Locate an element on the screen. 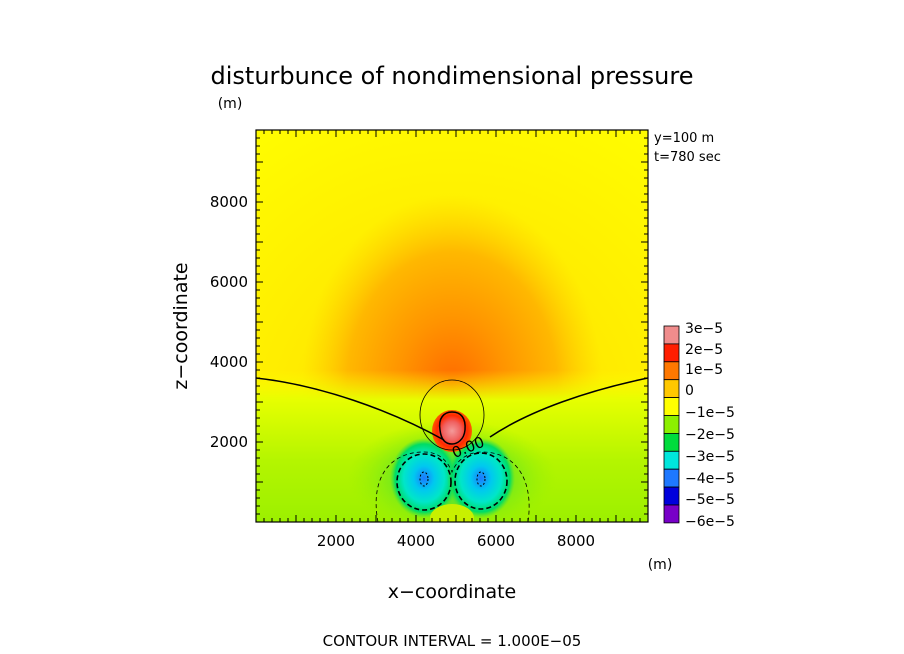  contour-interval-footer: CONTOUR INTERVAL = 1.000E−05 is located at coordinates (452, 641).